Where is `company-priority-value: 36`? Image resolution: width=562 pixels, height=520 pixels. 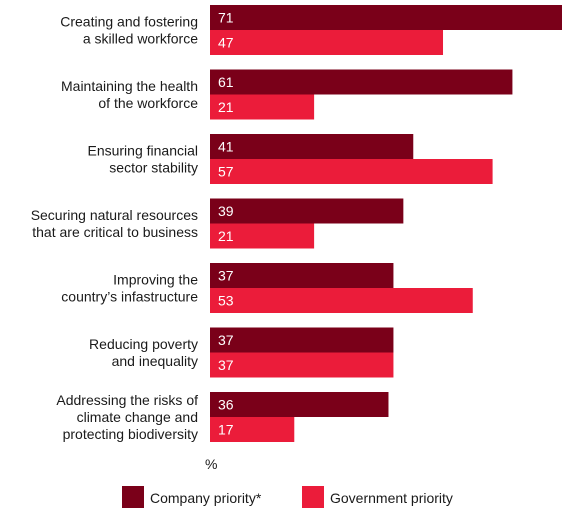
company-priority-value: 36 is located at coordinates (226, 405).